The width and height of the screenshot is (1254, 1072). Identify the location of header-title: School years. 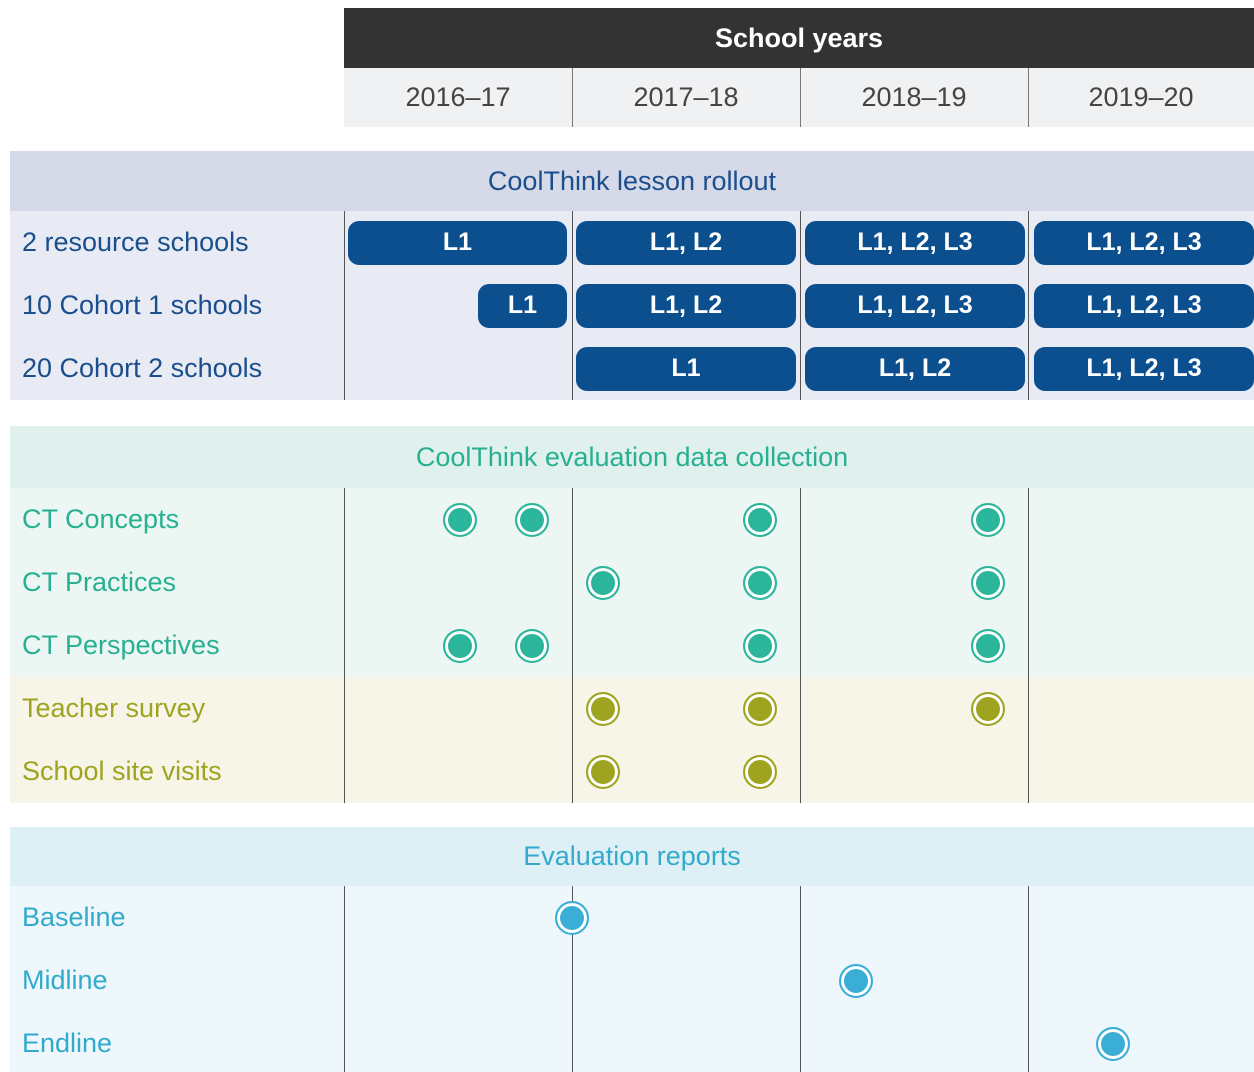
(799, 38).